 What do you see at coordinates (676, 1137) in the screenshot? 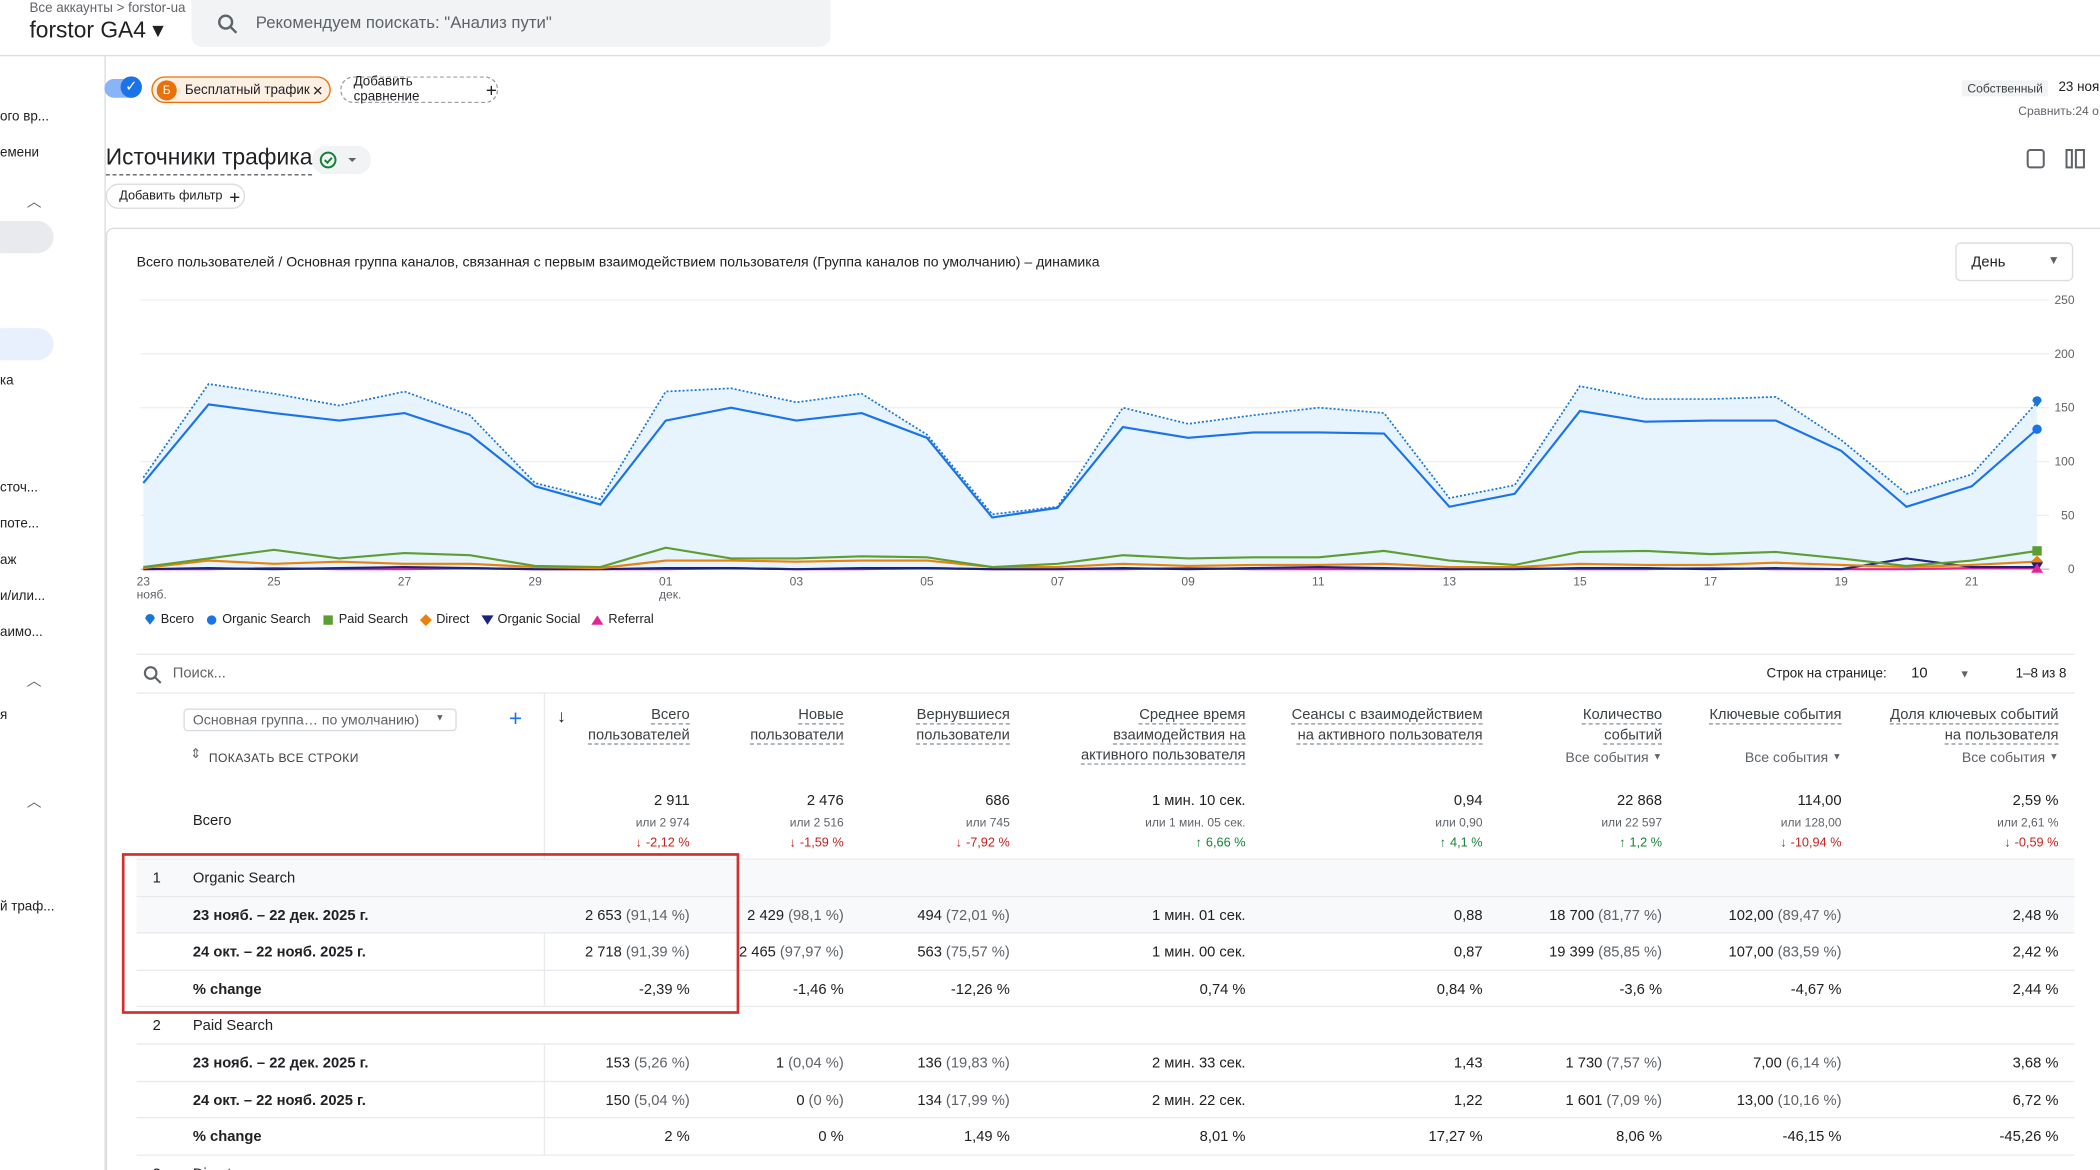
I see `cell: 2 %` at bounding box center [676, 1137].